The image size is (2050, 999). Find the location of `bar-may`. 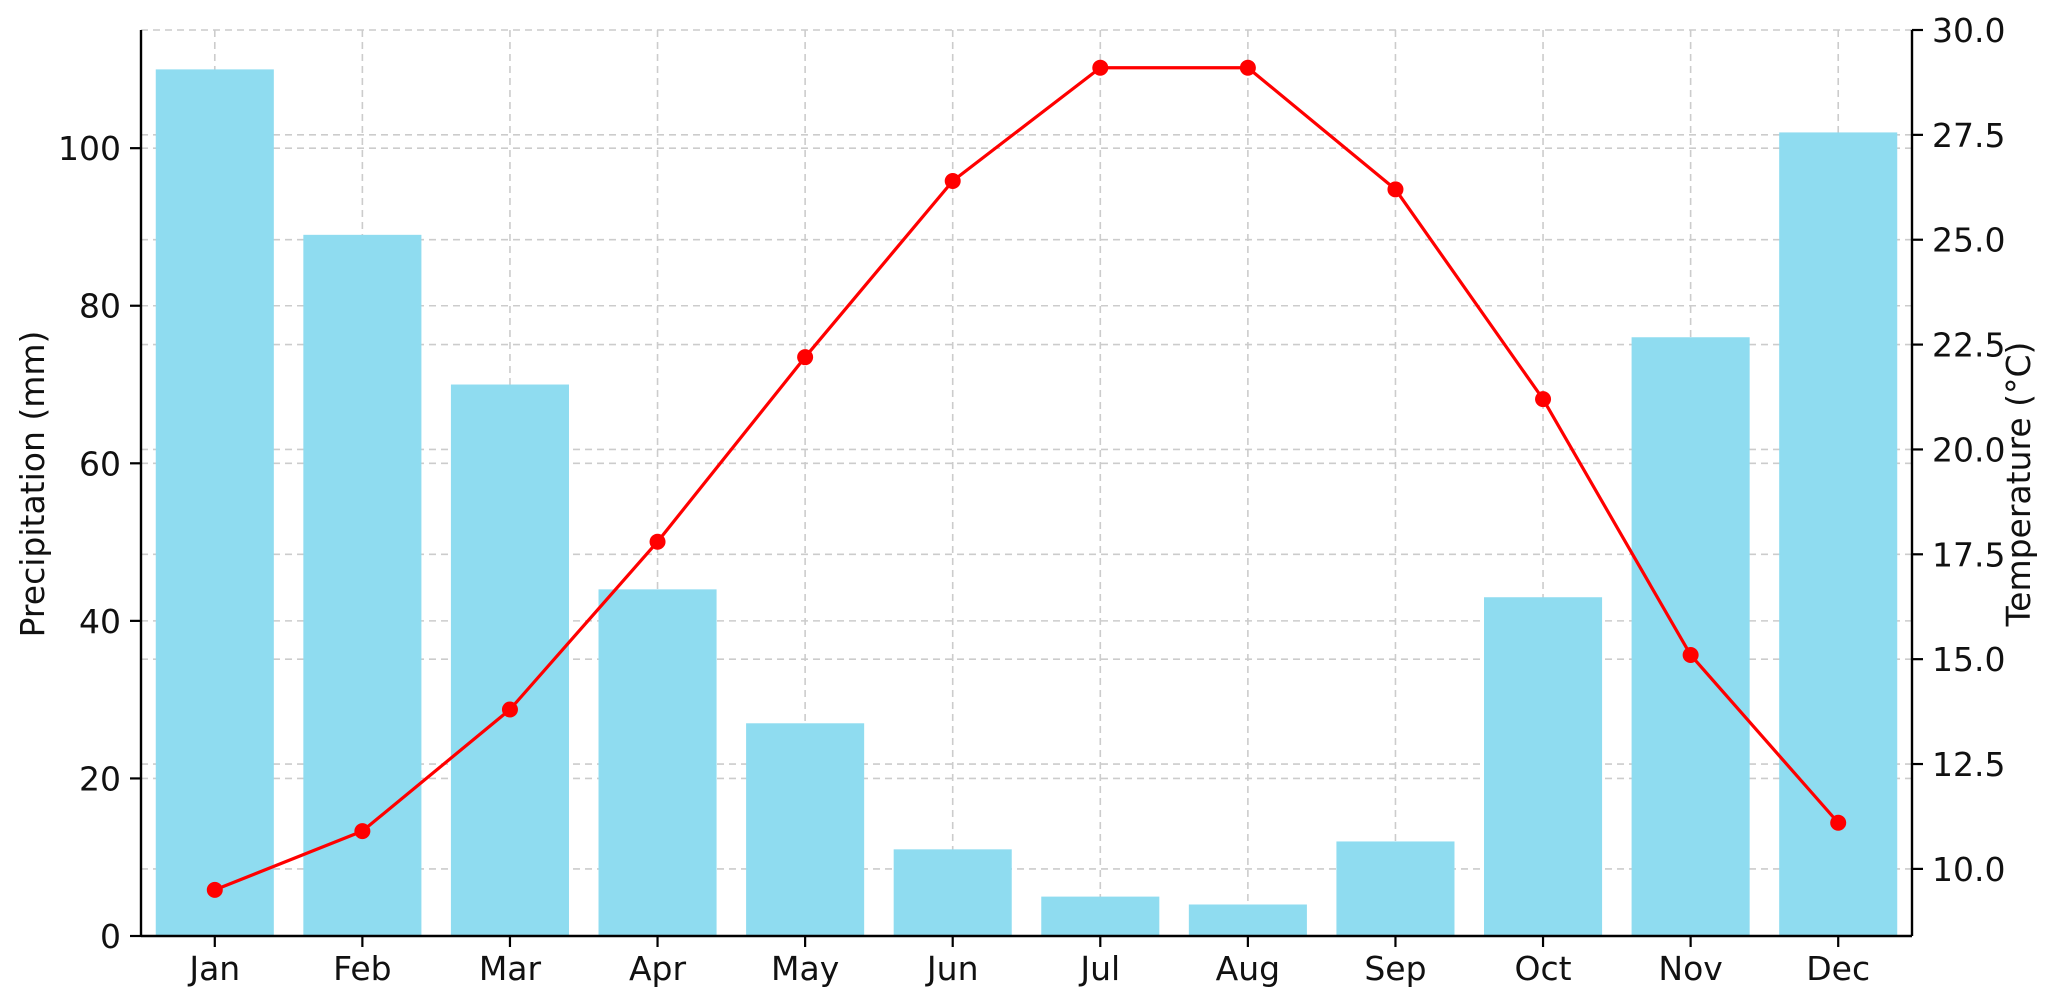

bar-may is located at coordinates (805, 829).